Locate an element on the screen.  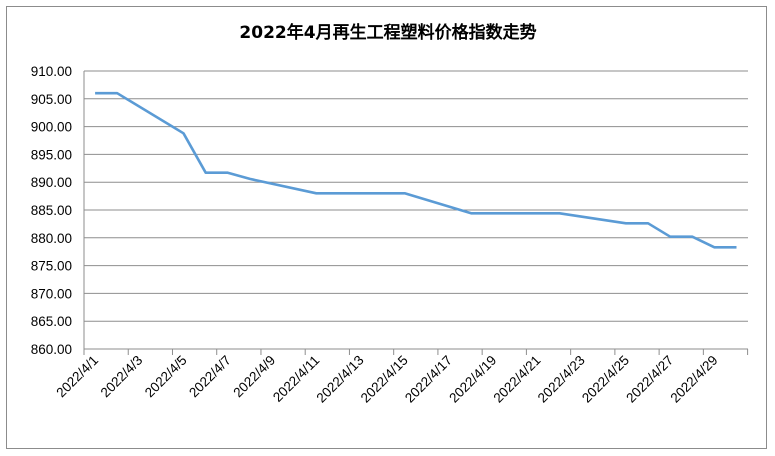
y-tick-label: 875.00 is located at coordinates (51, 266).